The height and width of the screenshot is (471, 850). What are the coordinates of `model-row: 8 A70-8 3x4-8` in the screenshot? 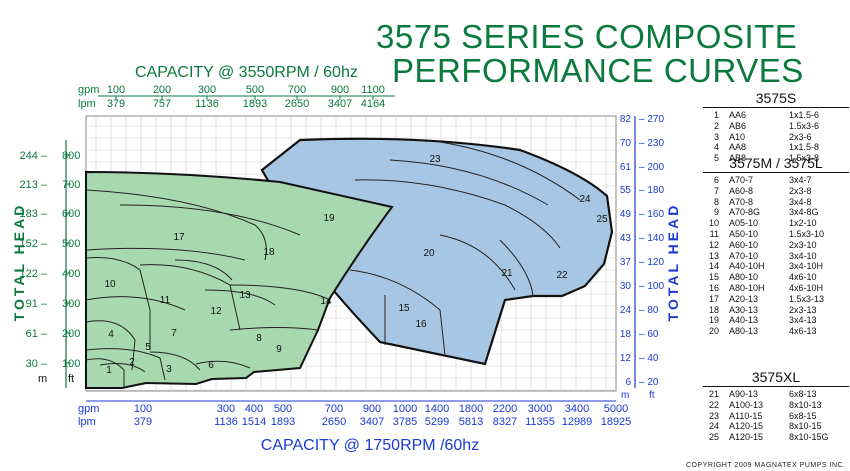 It's located at (776, 202).